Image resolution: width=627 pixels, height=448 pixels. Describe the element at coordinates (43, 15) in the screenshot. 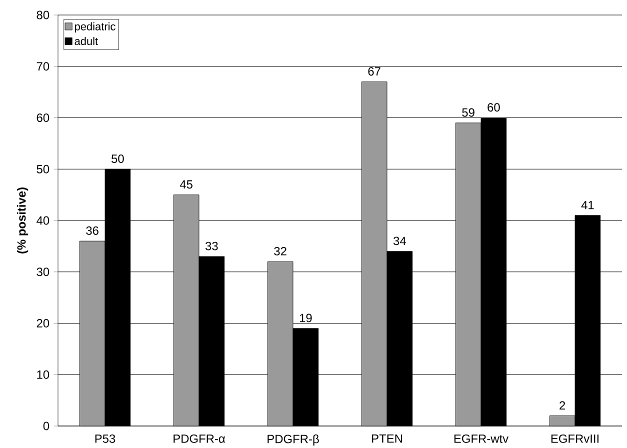

I see `y-tick-label: 80` at that location.